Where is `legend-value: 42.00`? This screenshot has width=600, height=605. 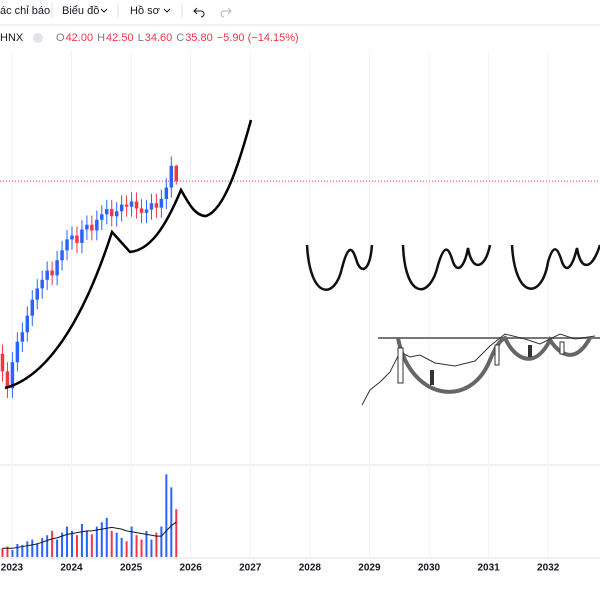
legend-value: 42.00 is located at coordinates (80, 38).